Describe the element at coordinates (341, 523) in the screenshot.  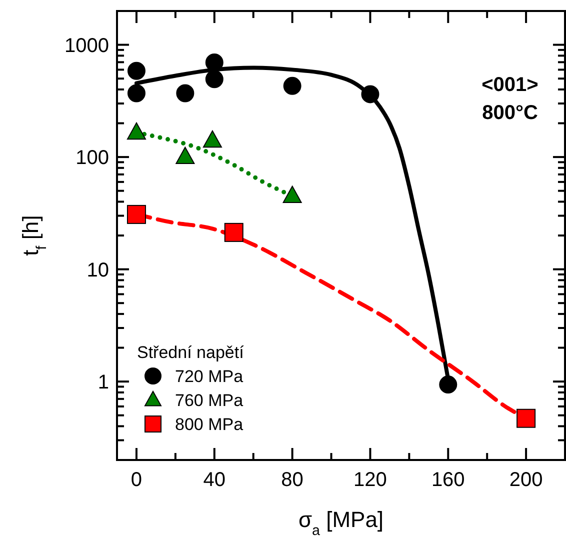
I see `x-axis-title: σ$_{a}$ [MPa]` at that location.